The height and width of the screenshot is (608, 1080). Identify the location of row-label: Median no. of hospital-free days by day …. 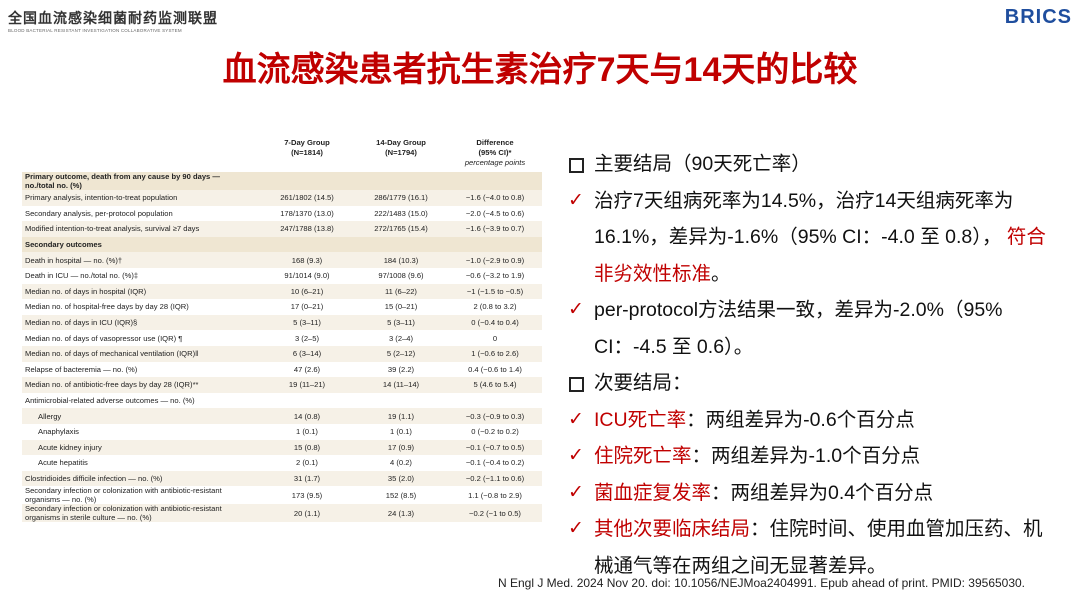
(107, 307).